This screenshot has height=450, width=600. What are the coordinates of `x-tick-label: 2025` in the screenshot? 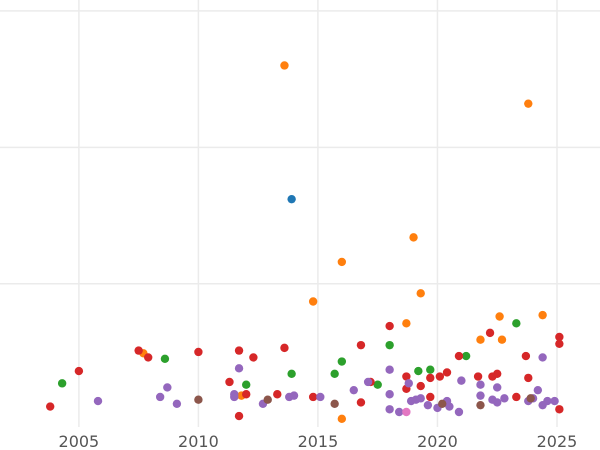 It's located at (557, 441).